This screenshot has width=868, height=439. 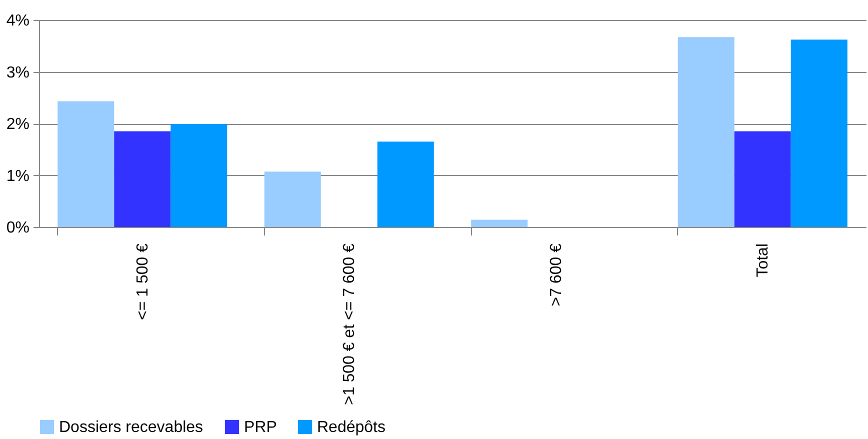 What do you see at coordinates (349, 324) in the screenshot?
I see `x-tick-label: >1 500 € et <= 7 600 €` at bounding box center [349, 324].